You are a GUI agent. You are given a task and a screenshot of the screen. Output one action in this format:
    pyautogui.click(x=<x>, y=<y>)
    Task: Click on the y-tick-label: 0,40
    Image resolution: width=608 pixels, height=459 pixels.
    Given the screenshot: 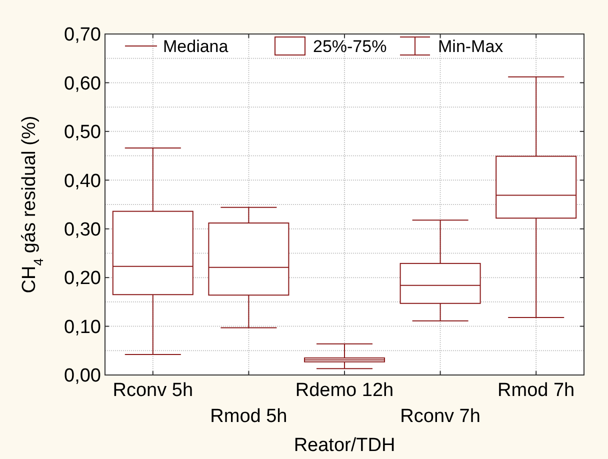 What is the action you would take?
    pyautogui.click(x=82, y=181)
    